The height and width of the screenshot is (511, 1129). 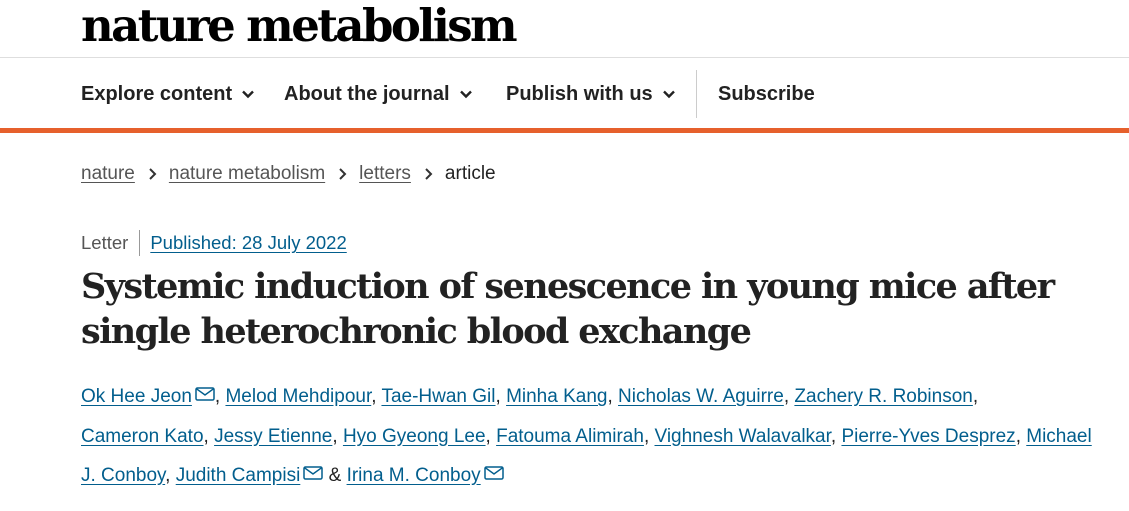 I want to click on author-link: Melod Mehdipour, so click(x=298, y=396).